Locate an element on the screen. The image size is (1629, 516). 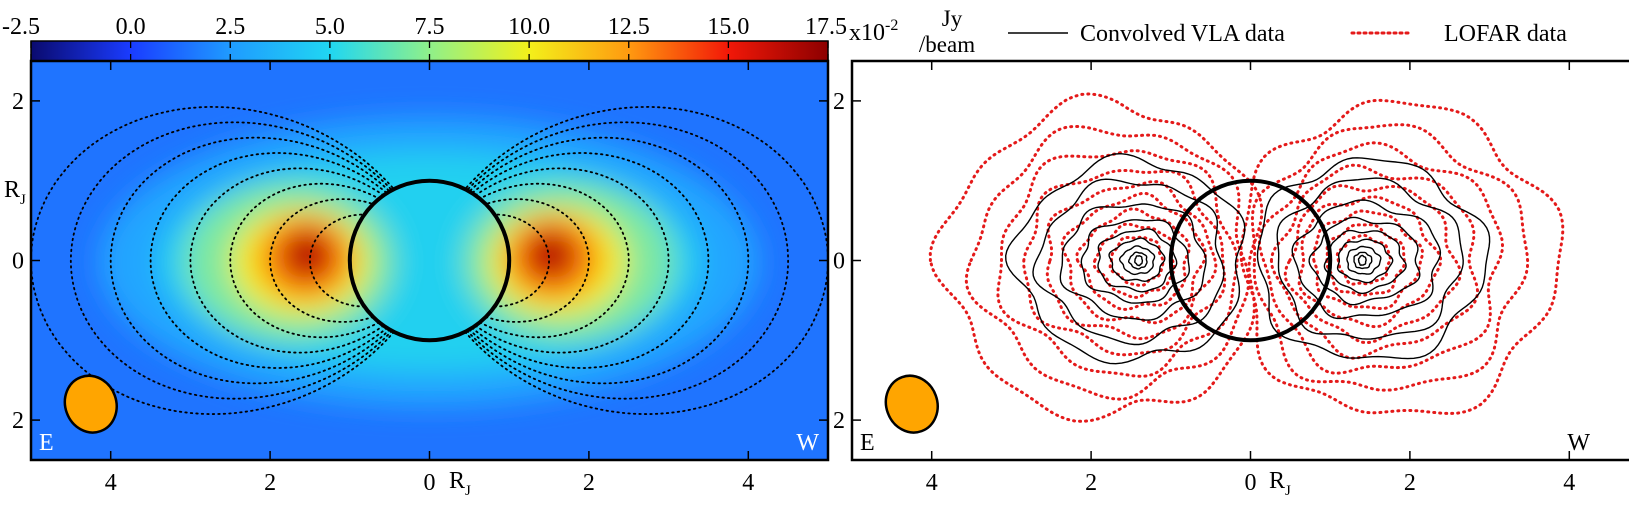
vla-contours is located at coordinates (1247, 258).